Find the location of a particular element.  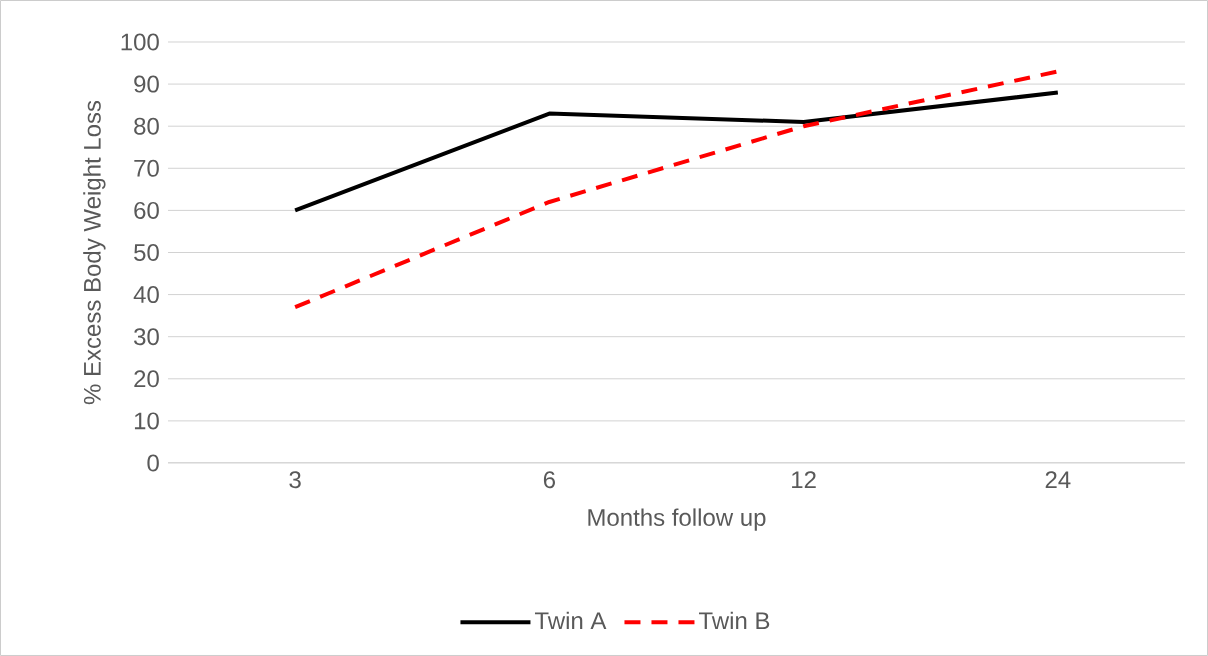

y-tick-label: 60 is located at coordinates (146, 210).